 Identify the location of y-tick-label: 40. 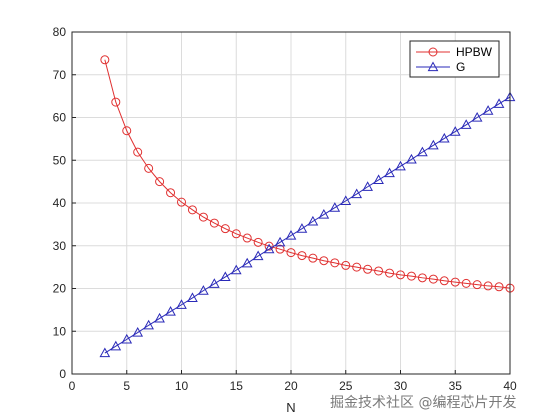
(60, 203).